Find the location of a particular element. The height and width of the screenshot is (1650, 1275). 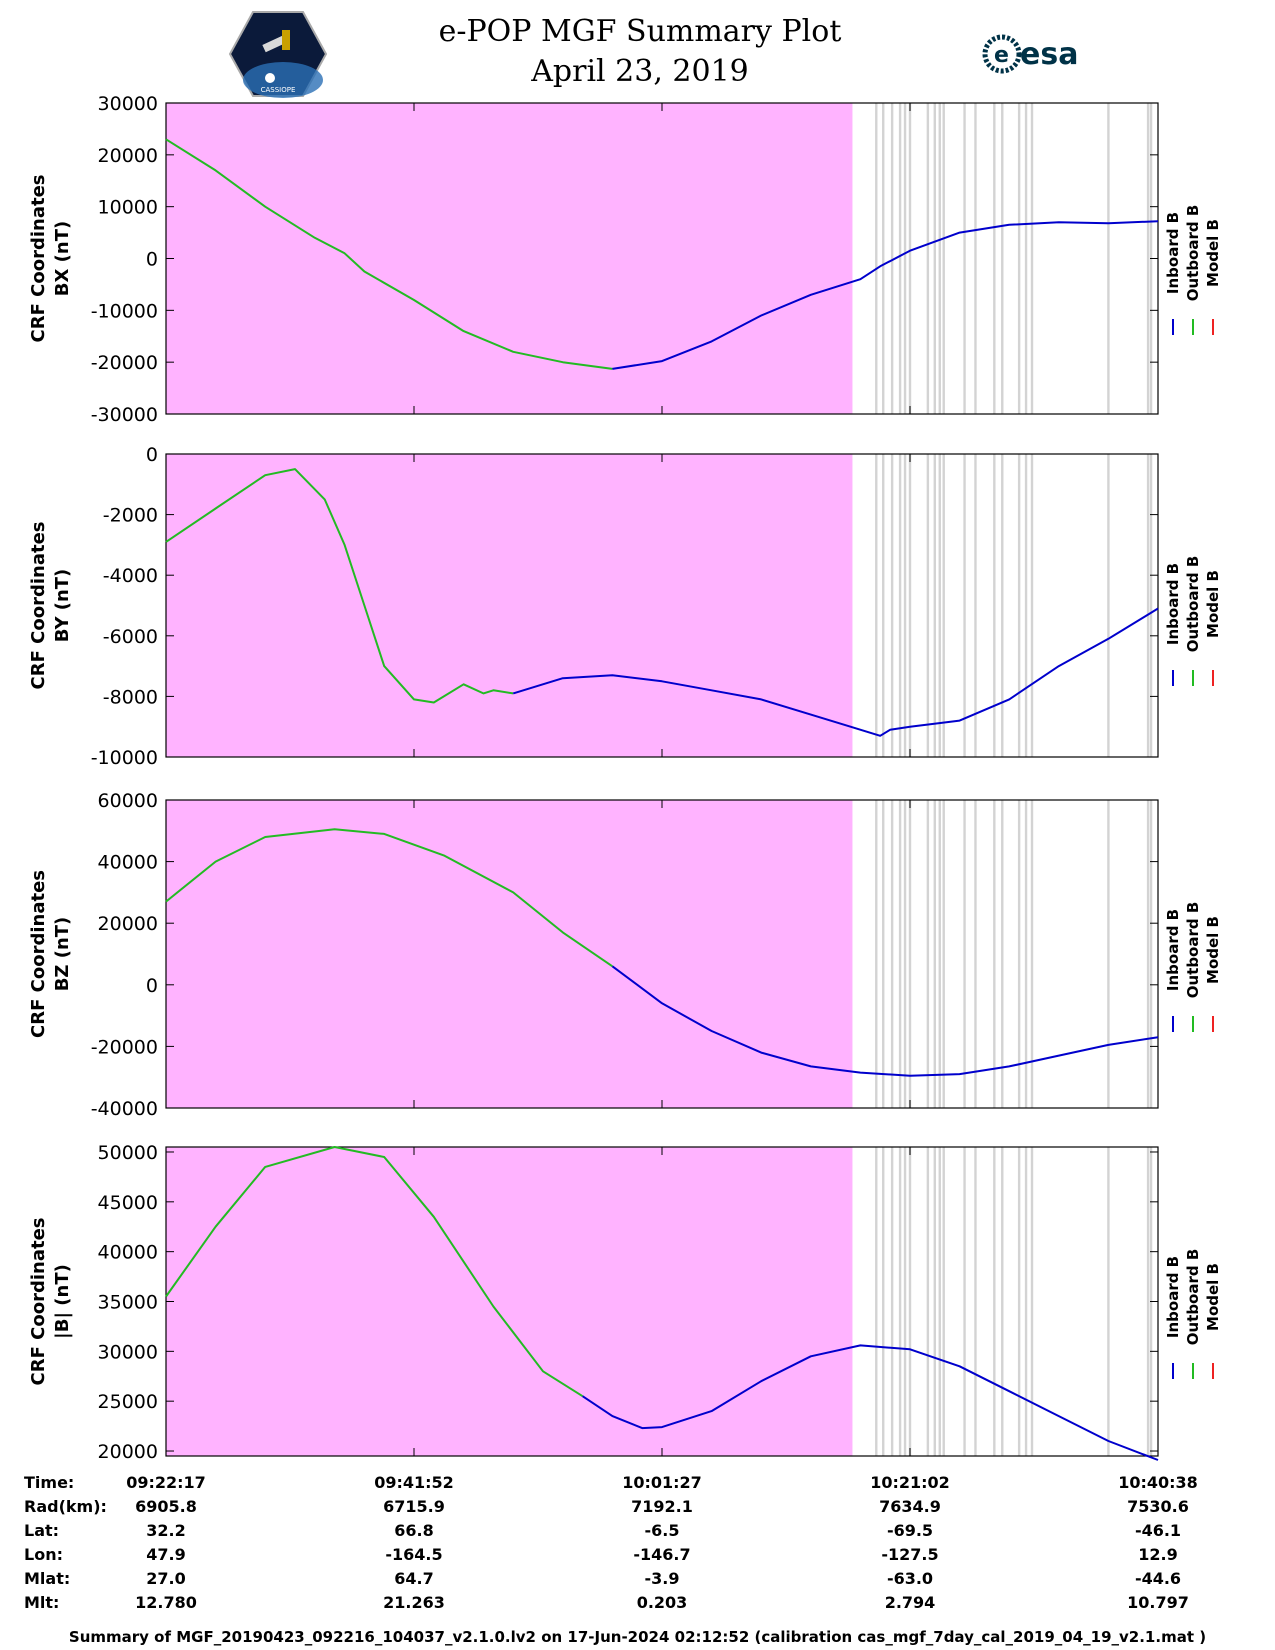

svg-text: e is located at coordinates (1001, 55).